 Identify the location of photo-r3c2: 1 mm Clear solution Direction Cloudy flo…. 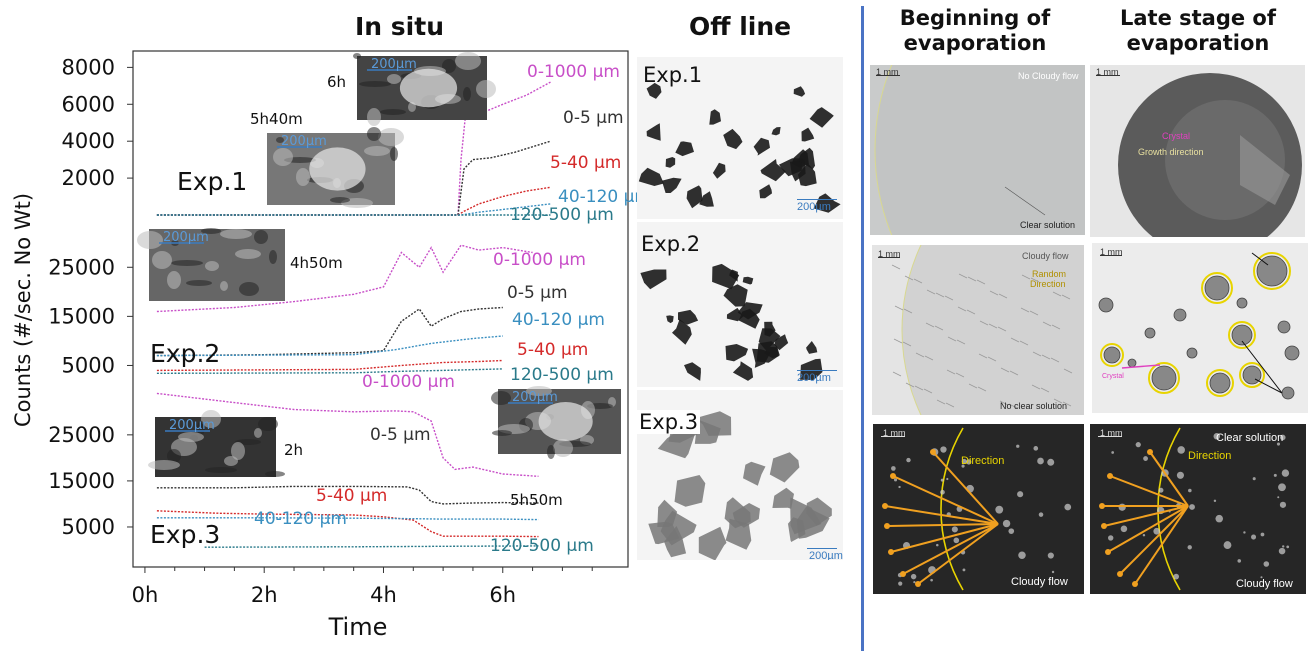
(1198, 509).